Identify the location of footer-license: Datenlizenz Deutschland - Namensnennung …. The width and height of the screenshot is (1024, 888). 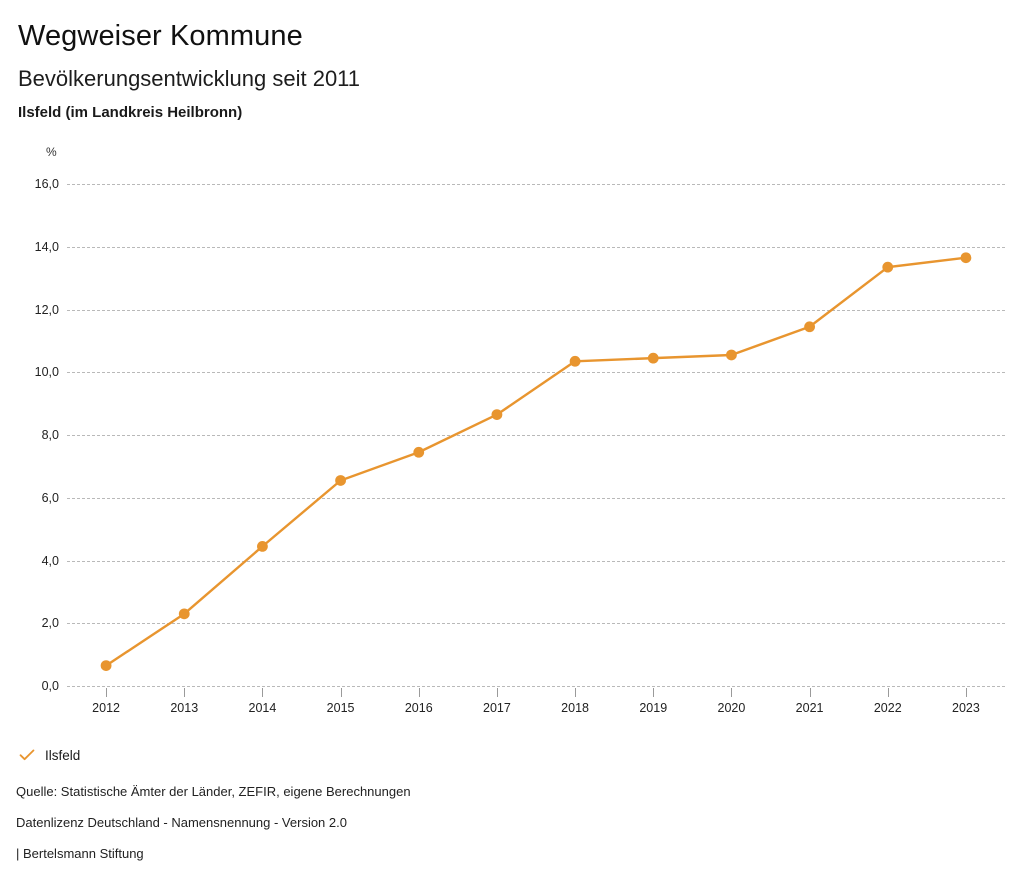
(181, 822).